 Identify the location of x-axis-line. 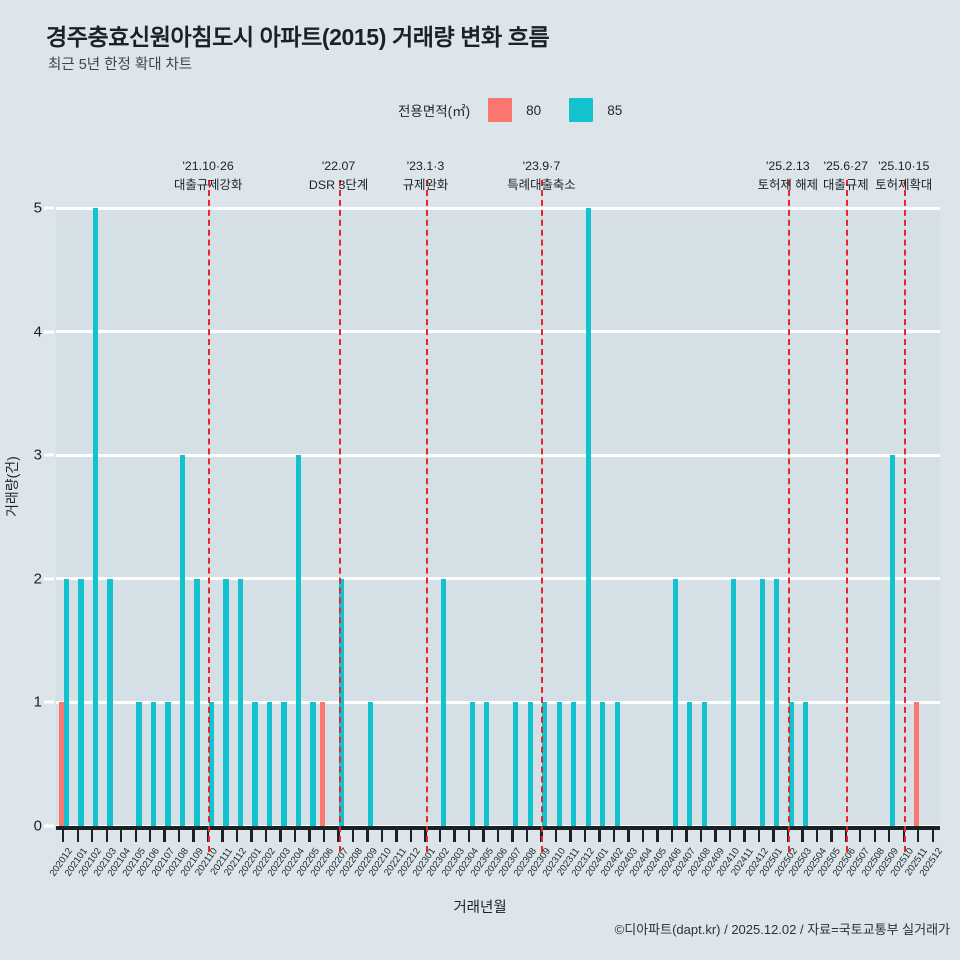
(498, 828).